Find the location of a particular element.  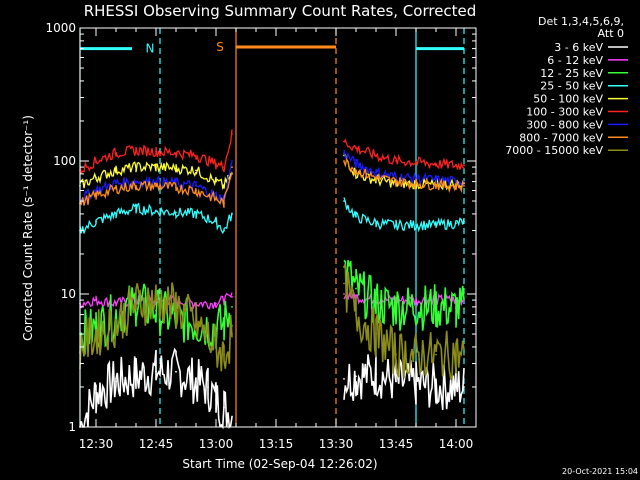

y-tick-label: 1000 is located at coordinates (60, 28).